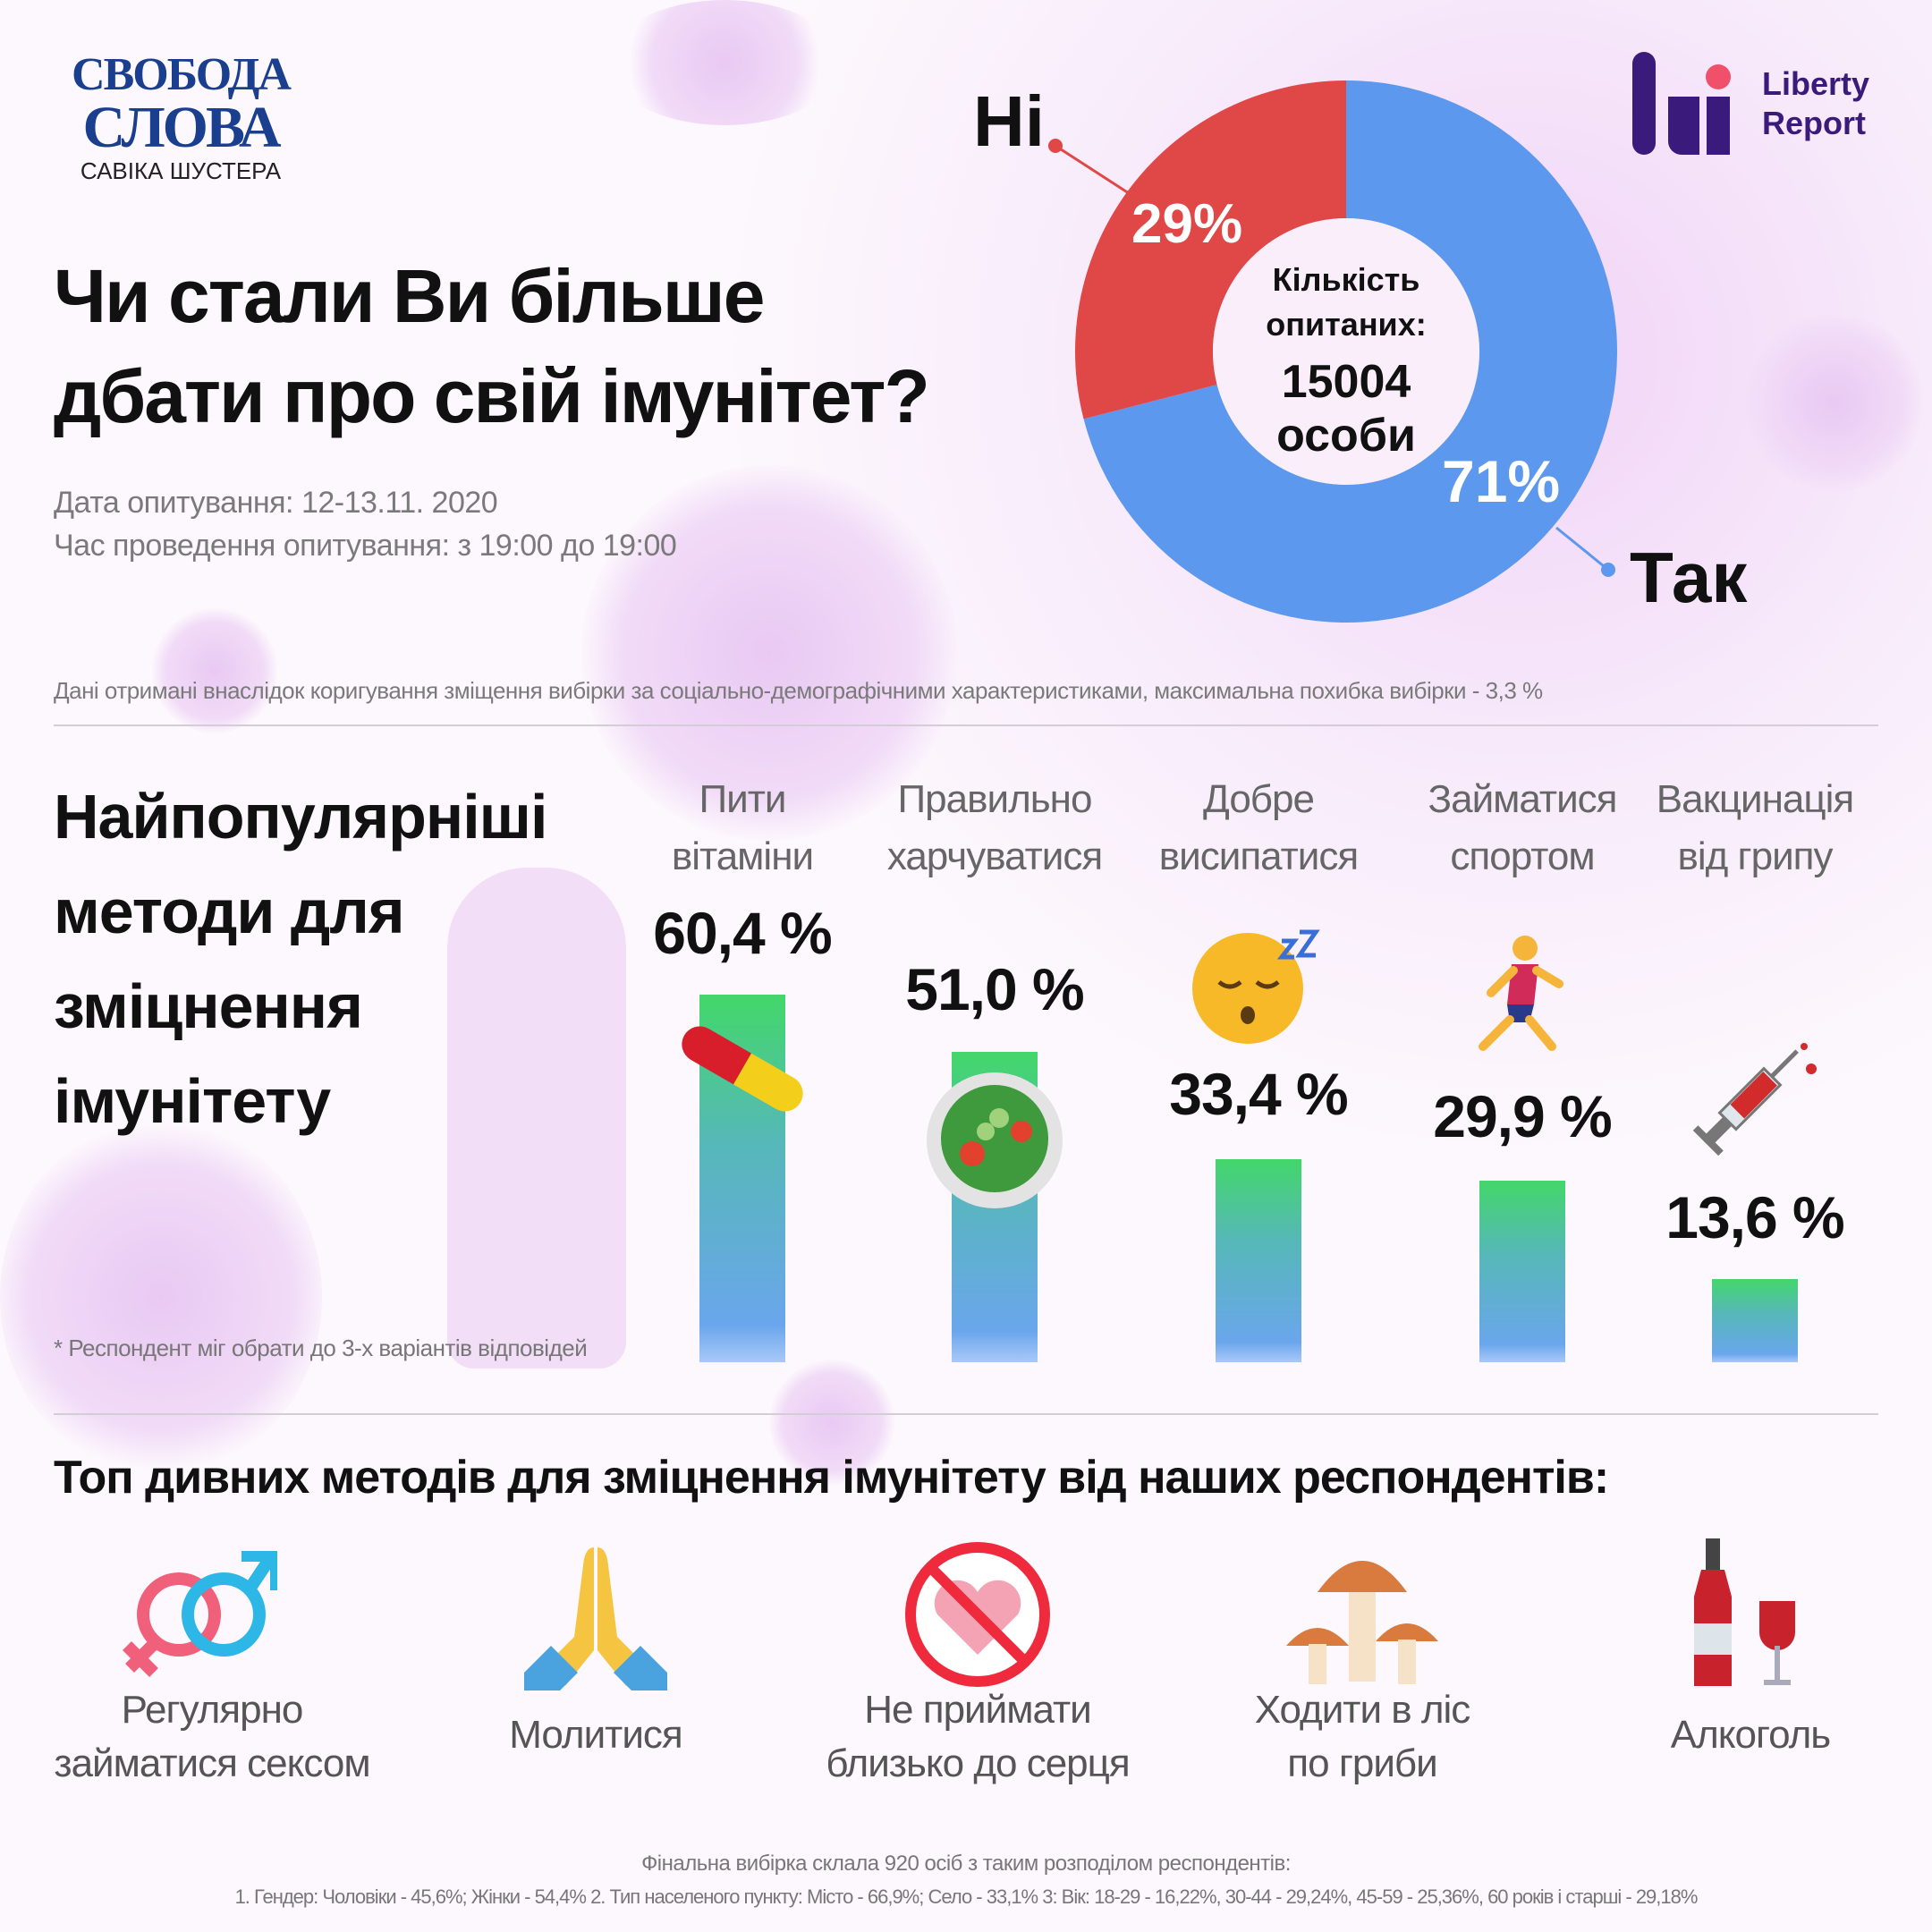  Describe the element at coordinates (1520, 999) in the screenshot. I see `runner-icon` at that location.